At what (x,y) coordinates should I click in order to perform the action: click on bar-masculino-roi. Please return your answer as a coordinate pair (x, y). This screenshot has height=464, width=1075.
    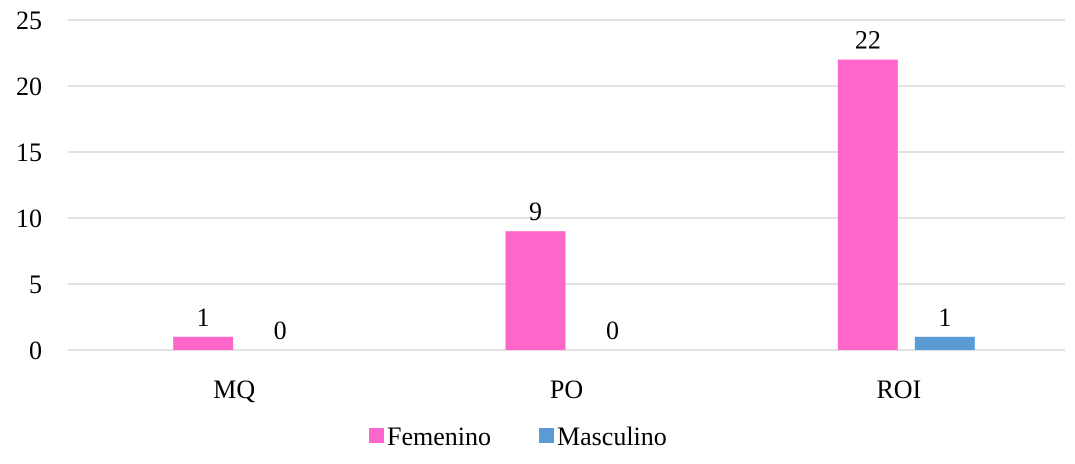
    Looking at the image, I should click on (944, 343).